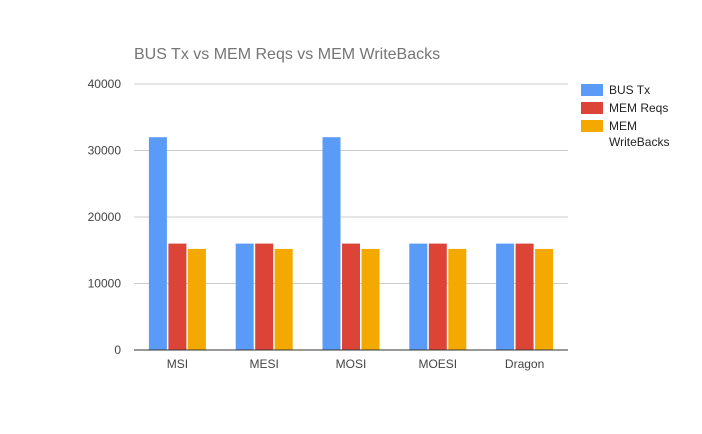 The image size is (702, 434). I want to click on y-tick-label: 30000, so click(105, 151).